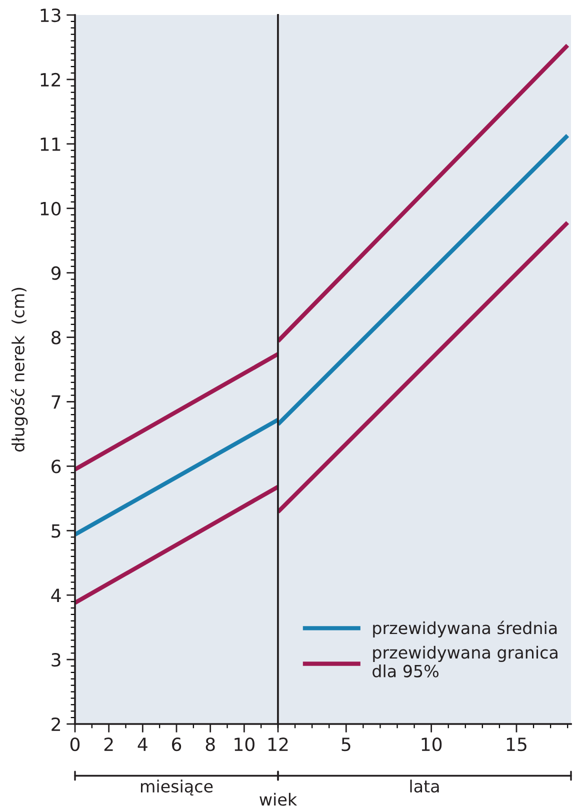 This screenshot has width=581, height=811. What do you see at coordinates (56, 467) in the screenshot?
I see `y-tick-label: 6` at bounding box center [56, 467].